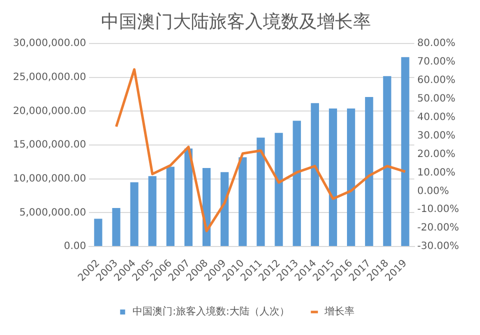 This screenshot has height=335, width=480. What do you see at coordinates (49, 78) in the screenshot?
I see `y-tick-label: 25,000,000.00` at bounding box center [49, 78].